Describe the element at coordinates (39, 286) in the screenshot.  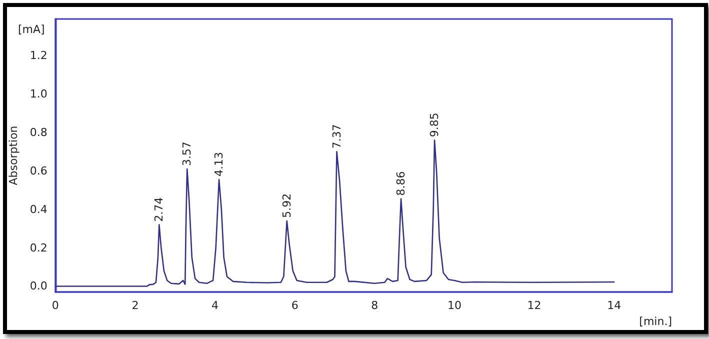
I see `y-tick-label: 0.0` at that location.